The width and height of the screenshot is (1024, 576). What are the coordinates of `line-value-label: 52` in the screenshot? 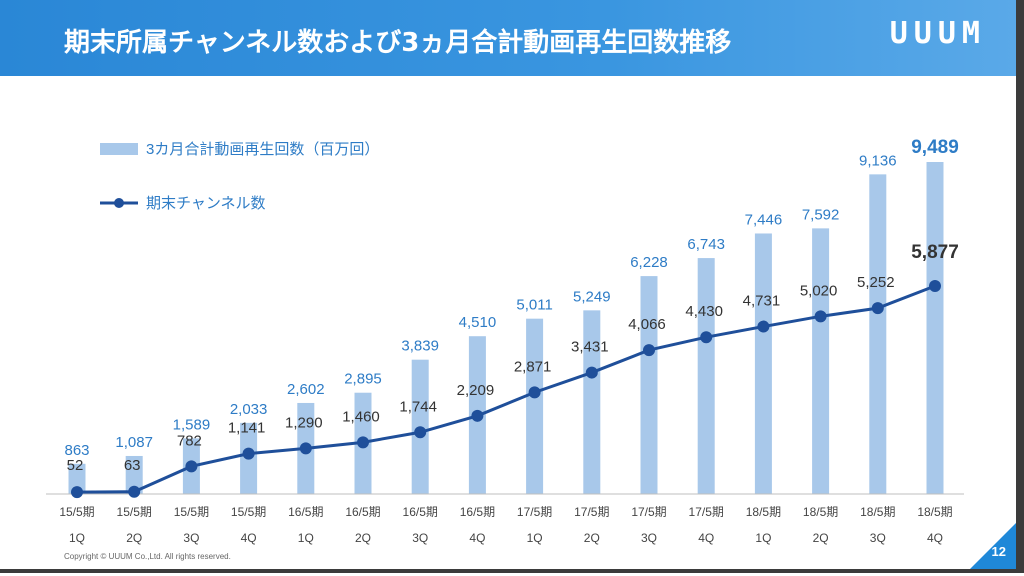 It's located at (75, 465).